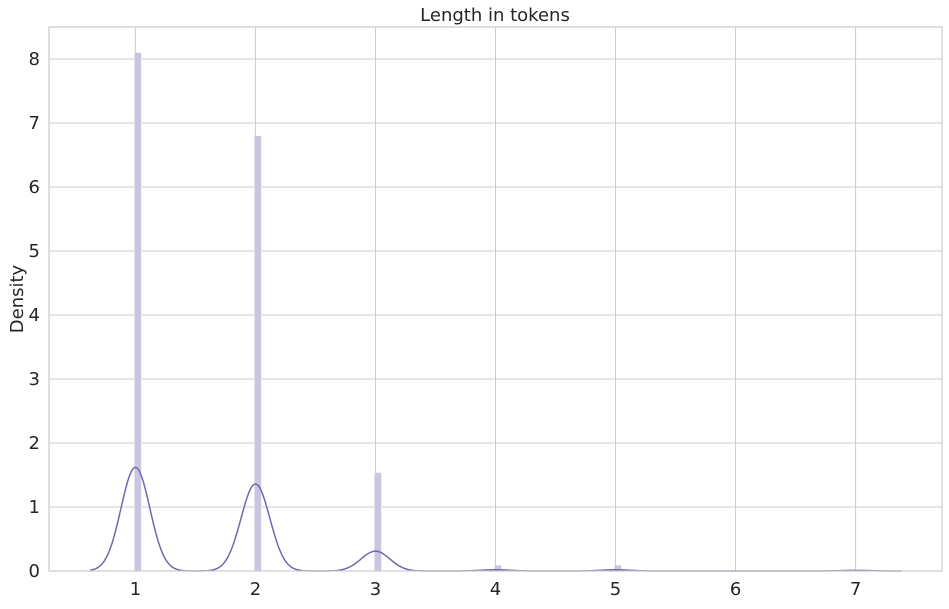 This screenshot has width=949, height=609. I want to click on x-tick-label: 1, so click(135, 589).